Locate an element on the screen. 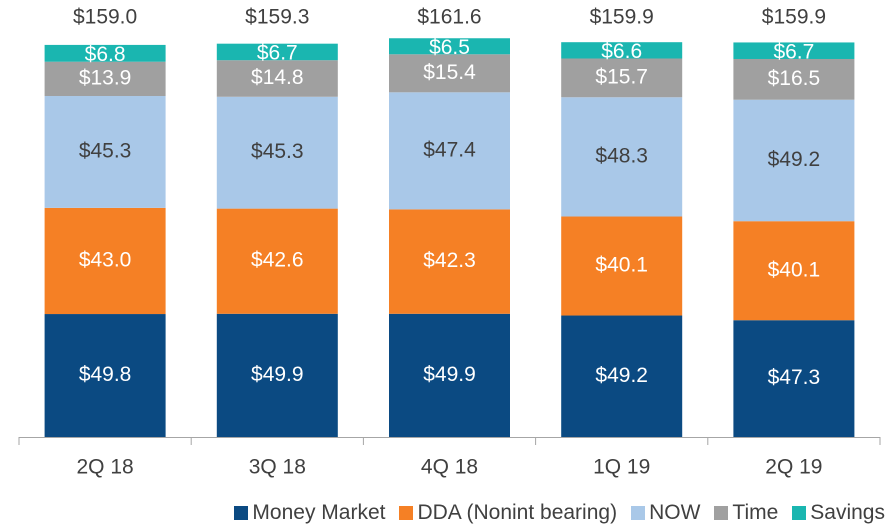  data-label: $13.9 is located at coordinates (105, 77).